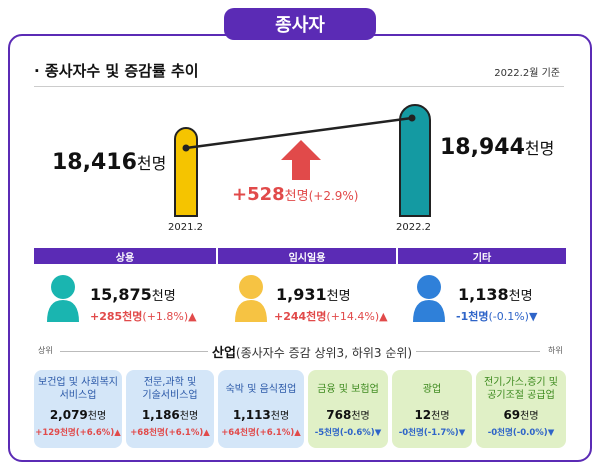 Image resolution: width=600 pixels, height=463 pixels. What do you see at coordinates (299, 86) in the screenshot?
I see `title-divider` at bounding box center [299, 86].